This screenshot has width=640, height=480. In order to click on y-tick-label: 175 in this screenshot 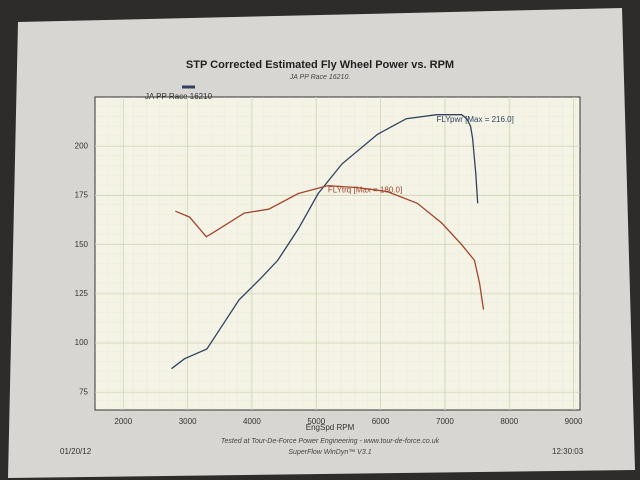, I will do `click(82, 195)`.